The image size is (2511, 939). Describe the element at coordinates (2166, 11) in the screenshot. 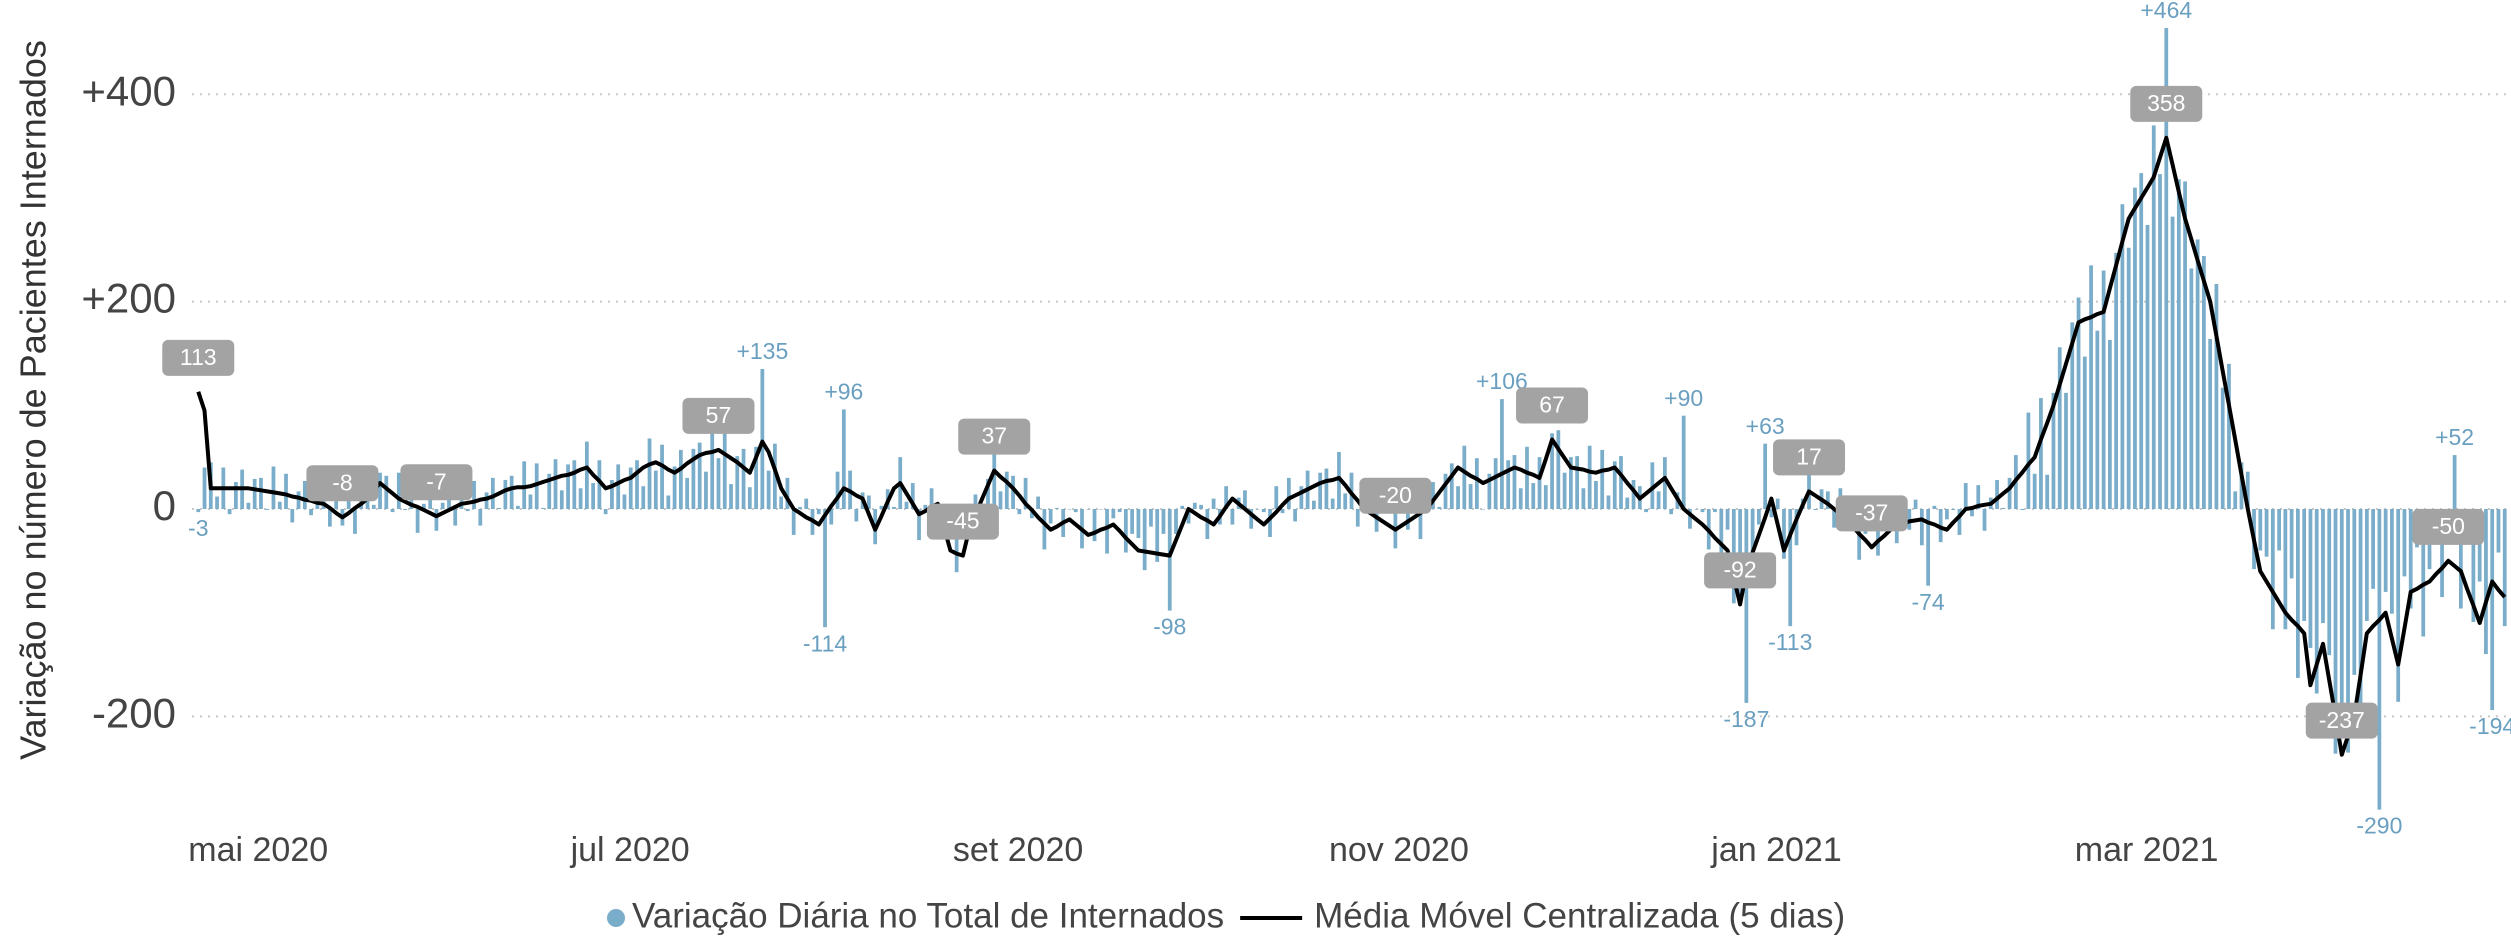

I see `bar-data-label: +464` at that location.